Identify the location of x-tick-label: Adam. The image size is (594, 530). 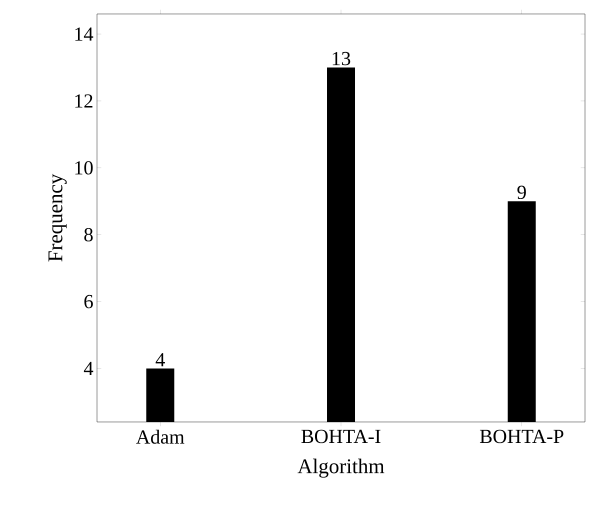
(160, 437).